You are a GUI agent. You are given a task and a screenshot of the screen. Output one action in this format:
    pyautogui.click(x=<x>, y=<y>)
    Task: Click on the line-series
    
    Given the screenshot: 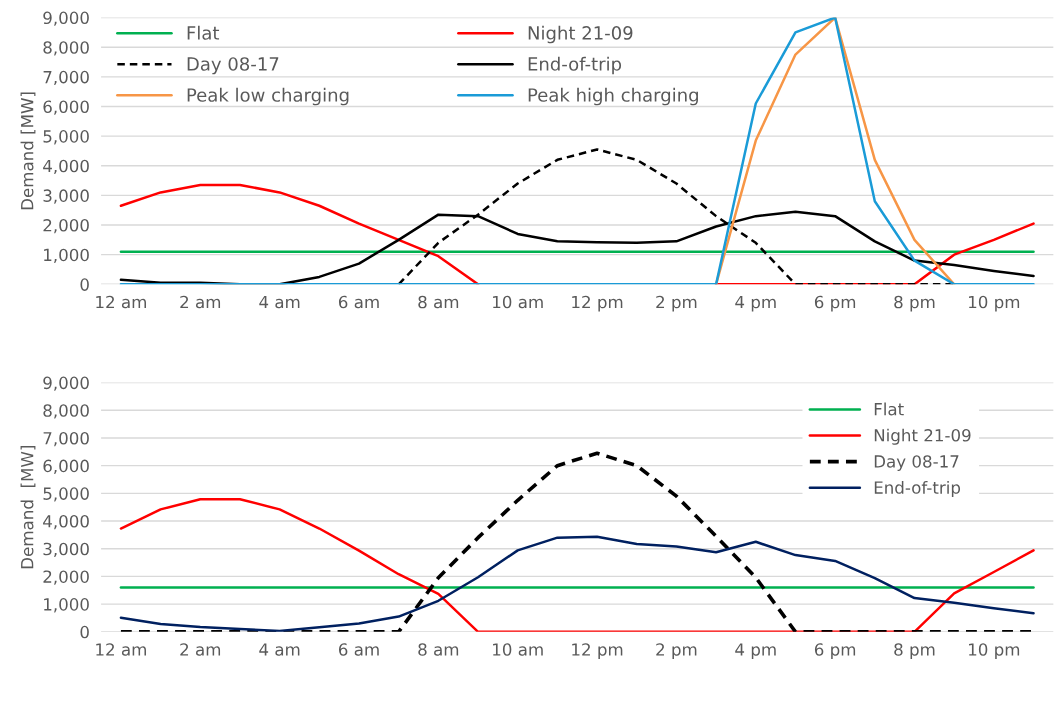 What is the action you would take?
    pyautogui.click(x=577, y=583)
    